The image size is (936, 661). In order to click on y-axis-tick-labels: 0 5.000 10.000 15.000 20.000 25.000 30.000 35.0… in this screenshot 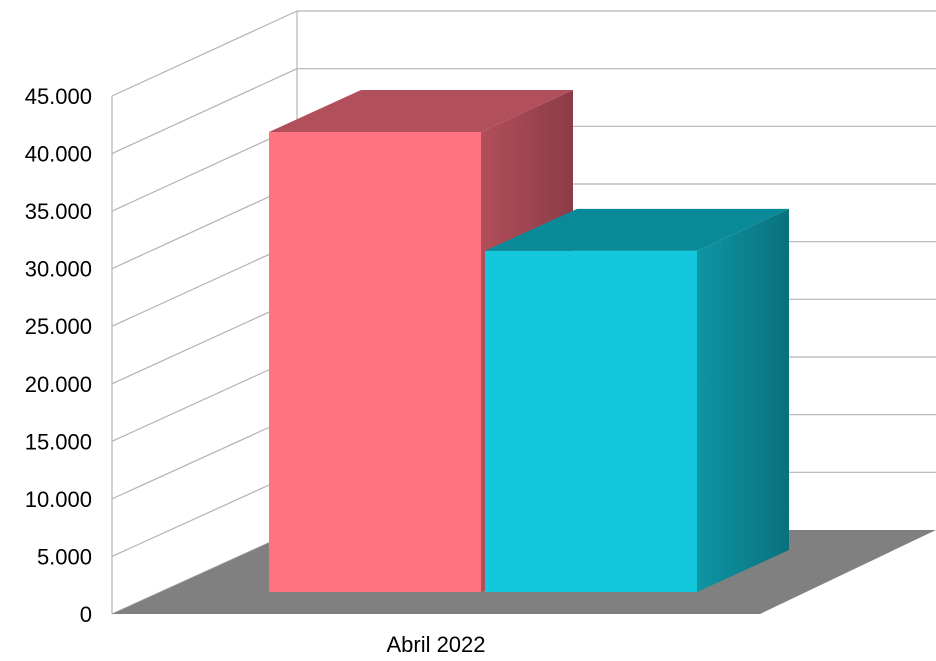, I will do `click(58, 355)`.